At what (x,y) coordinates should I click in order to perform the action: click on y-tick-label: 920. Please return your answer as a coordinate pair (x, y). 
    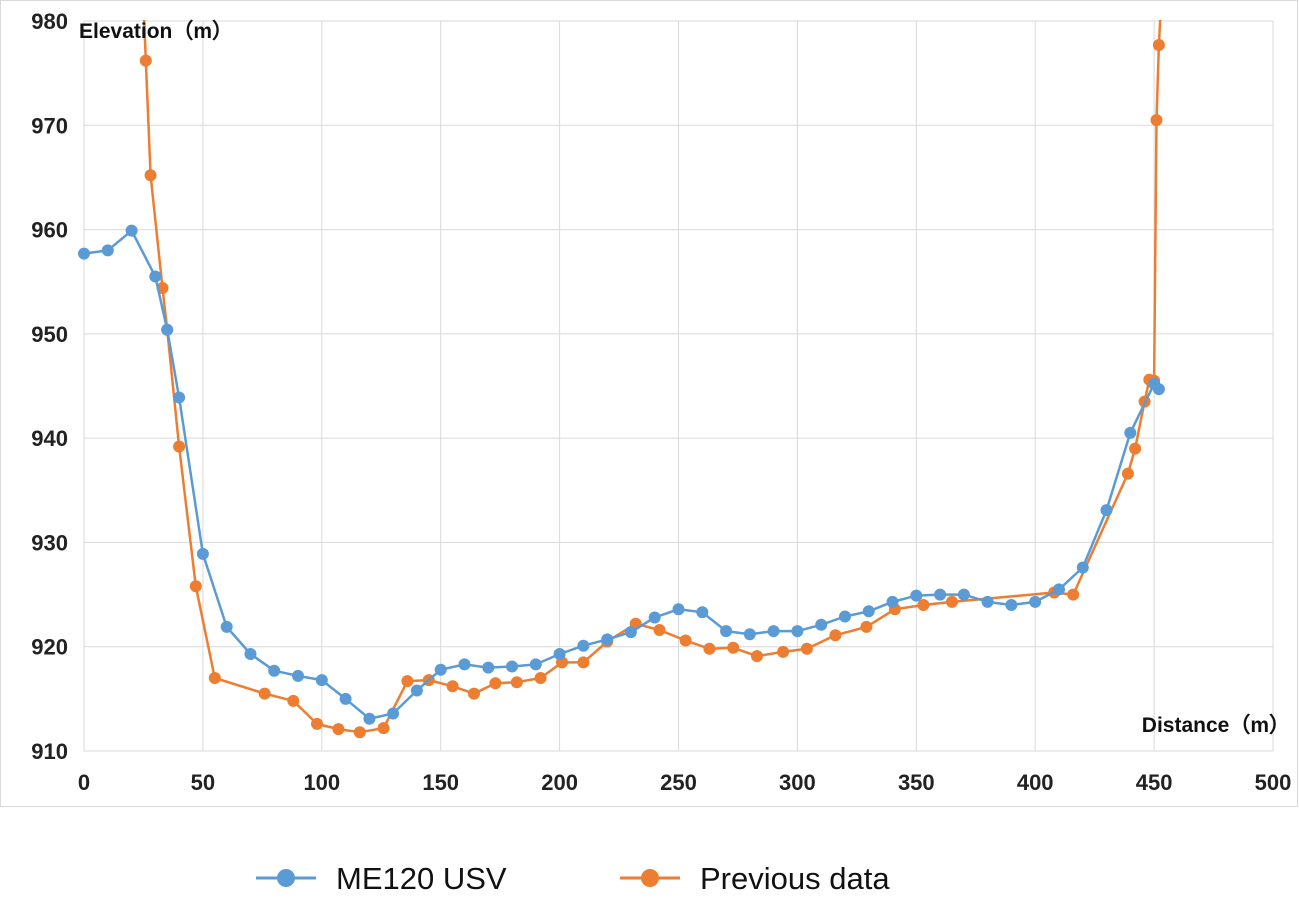
    Looking at the image, I should click on (49, 647).